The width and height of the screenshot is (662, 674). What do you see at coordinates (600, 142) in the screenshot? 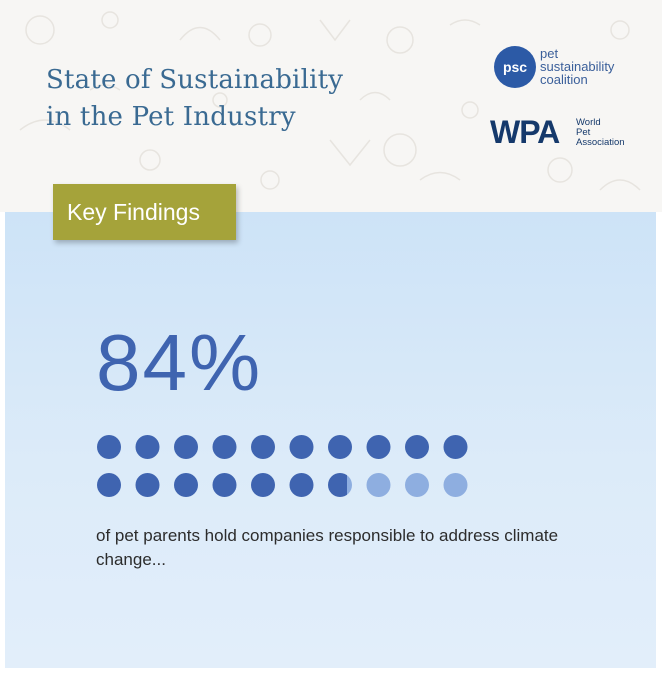
I see `wpa-line-3: Association` at bounding box center [600, 142].